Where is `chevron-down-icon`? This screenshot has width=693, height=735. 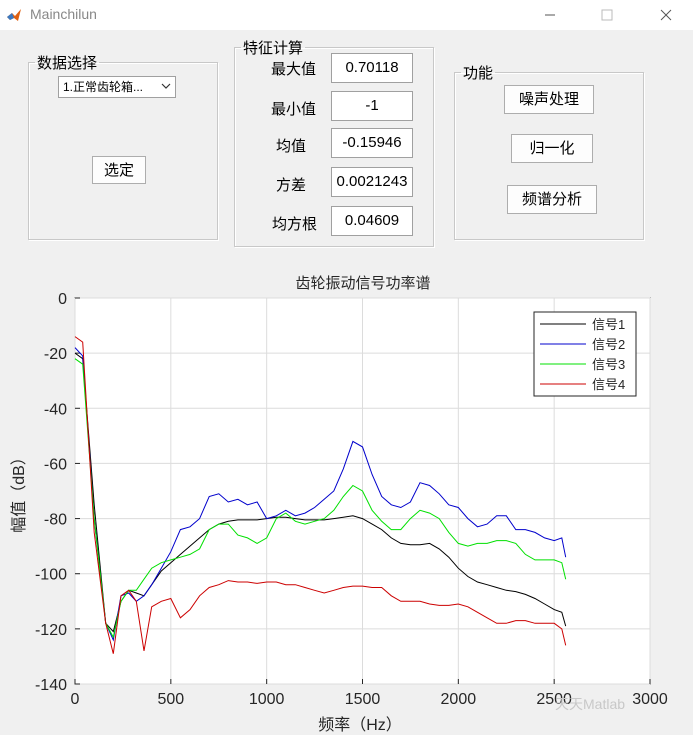
chevron-down-icon is located at coordinates (166, 86).